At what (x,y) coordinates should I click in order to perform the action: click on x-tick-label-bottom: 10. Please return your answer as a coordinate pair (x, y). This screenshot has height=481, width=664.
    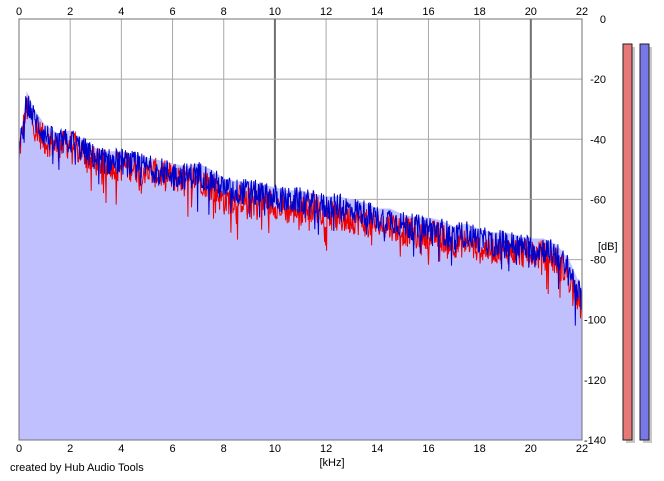
    Looking at the image, I should click on (275, 449).